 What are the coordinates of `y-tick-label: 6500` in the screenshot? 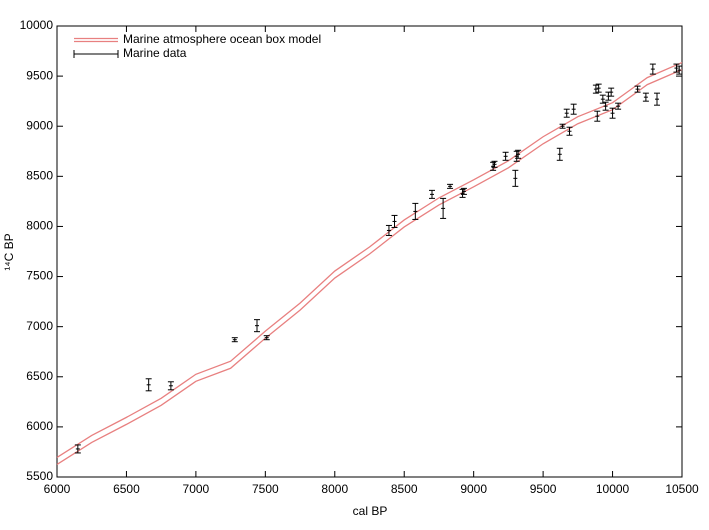 It's located at (39, 376).